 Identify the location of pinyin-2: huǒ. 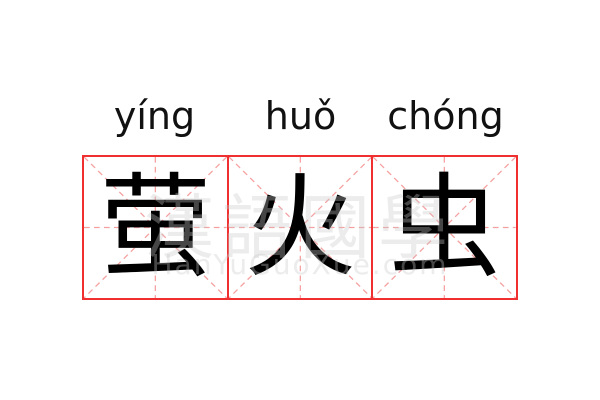
(300, 116).